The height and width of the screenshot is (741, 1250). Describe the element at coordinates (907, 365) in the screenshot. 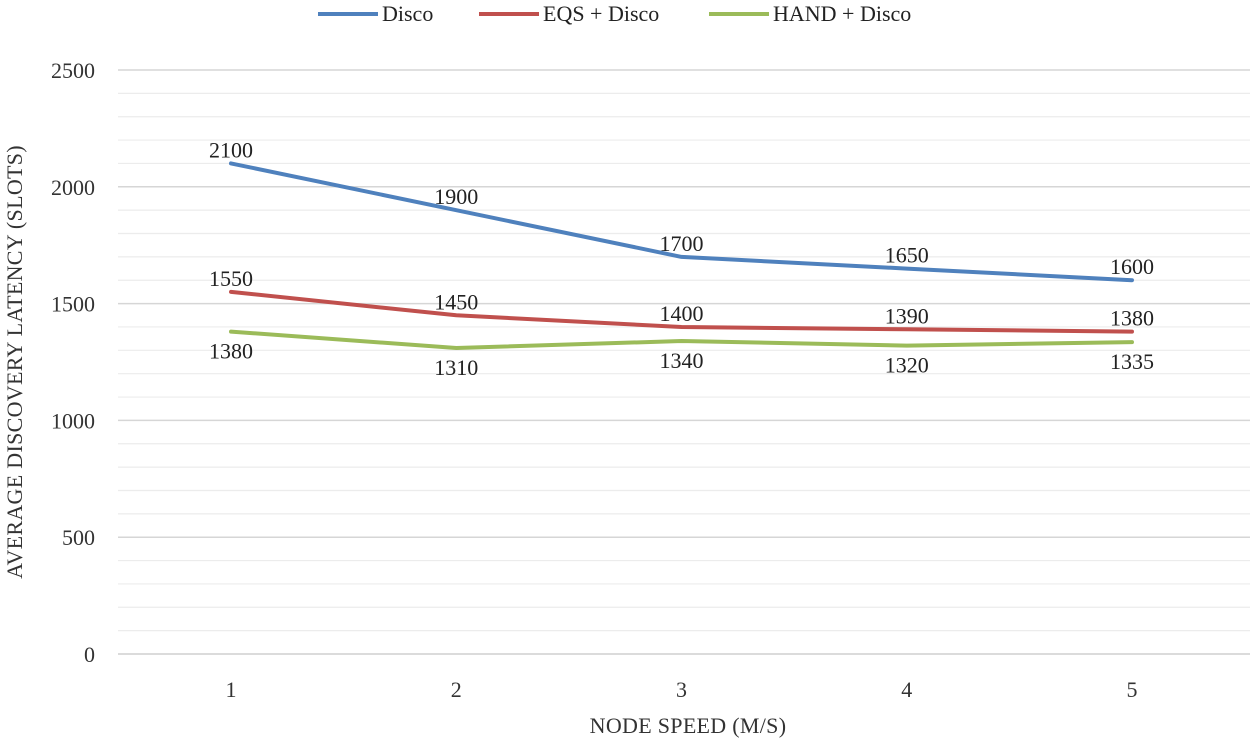

I see `data-label: 1320` at that location.